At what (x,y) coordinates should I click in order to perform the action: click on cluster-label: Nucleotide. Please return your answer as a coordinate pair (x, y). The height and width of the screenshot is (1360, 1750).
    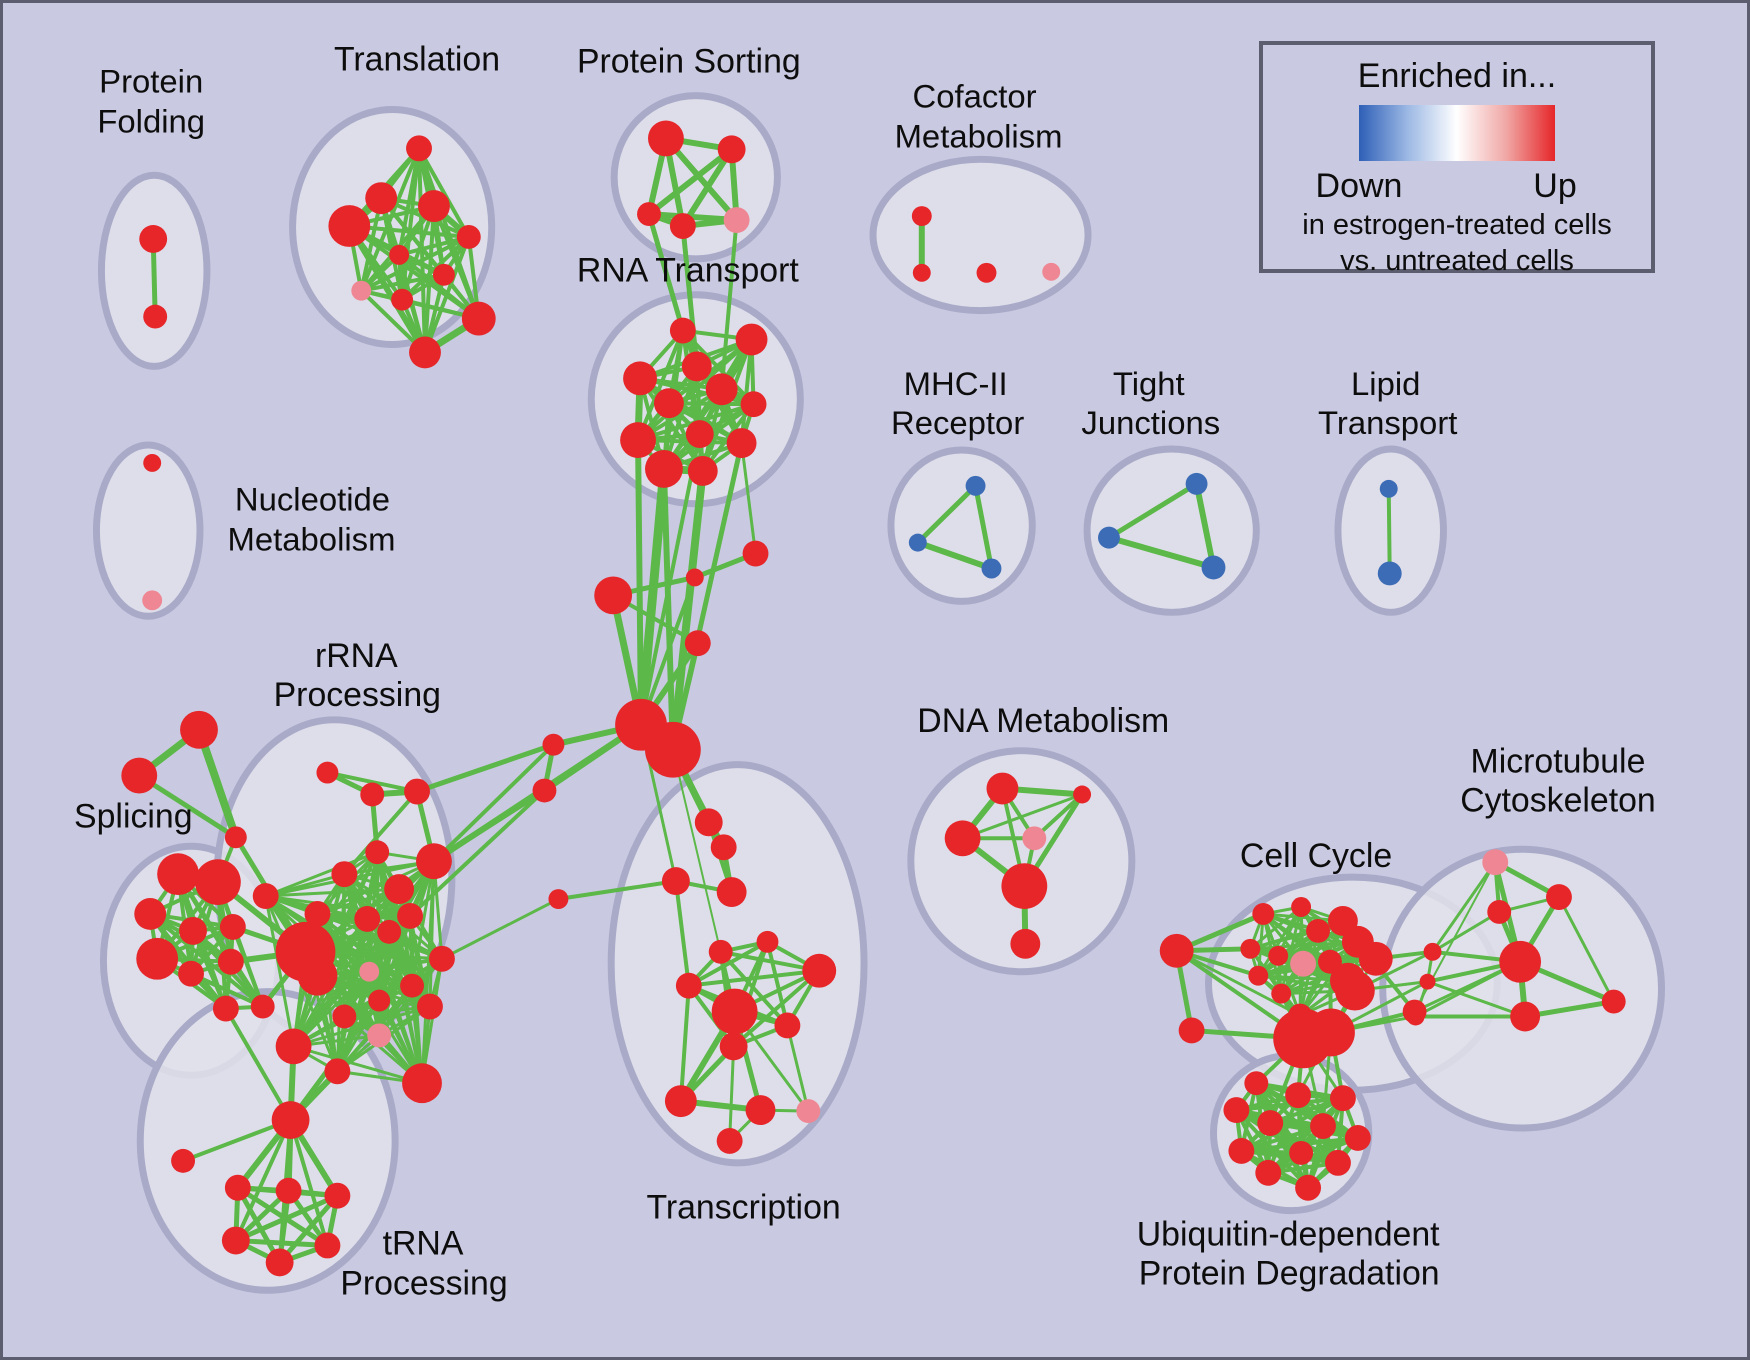
    Looking at the image, I should click on (312, 499).